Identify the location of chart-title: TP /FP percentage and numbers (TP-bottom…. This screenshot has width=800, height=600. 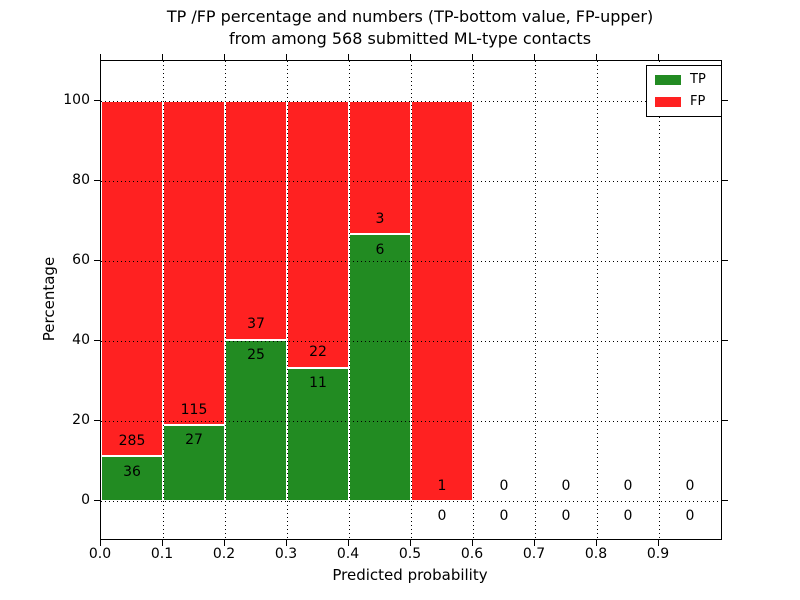
(410, 28).